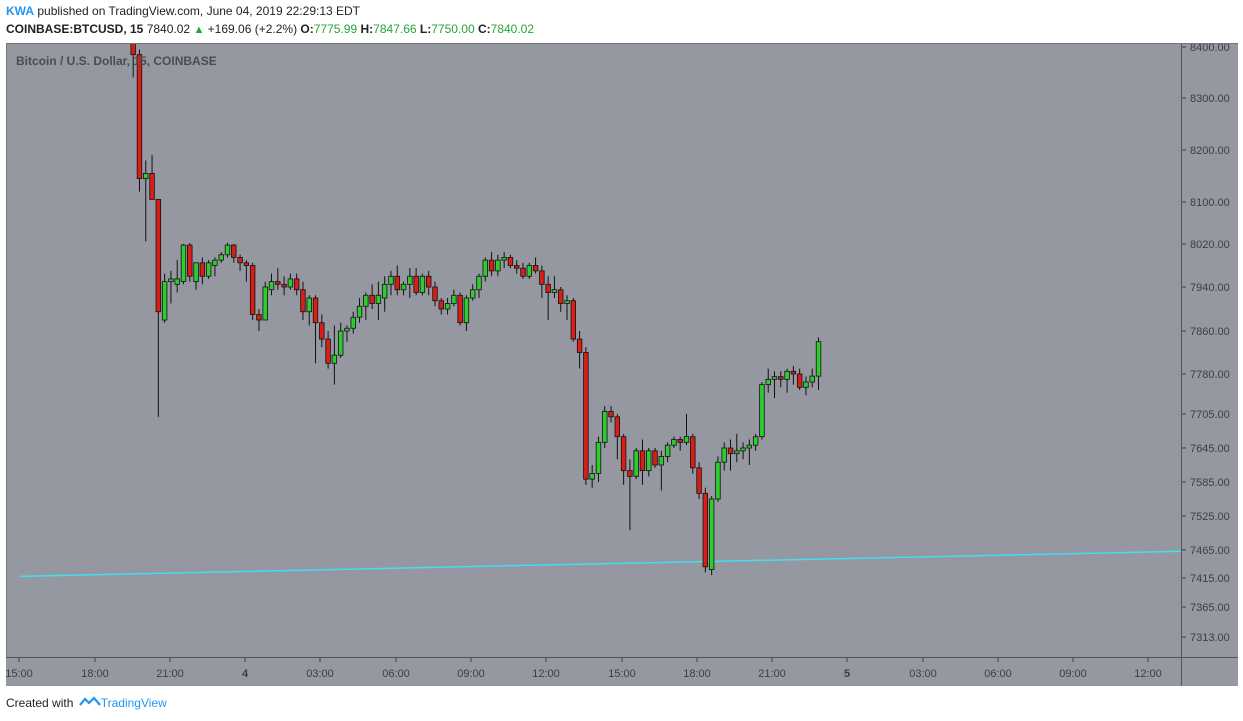  Describe the element at coordinates (1210, 49) in the screenshot. I see `price-tick-label: 8400.00` at that location.